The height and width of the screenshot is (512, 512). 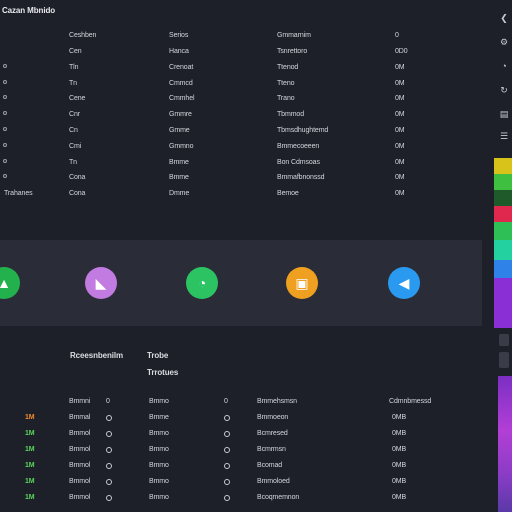 I want to click on table-row: 1M Bmmol Bmmo Bcomad 0MB, so click(x=245, y=469).